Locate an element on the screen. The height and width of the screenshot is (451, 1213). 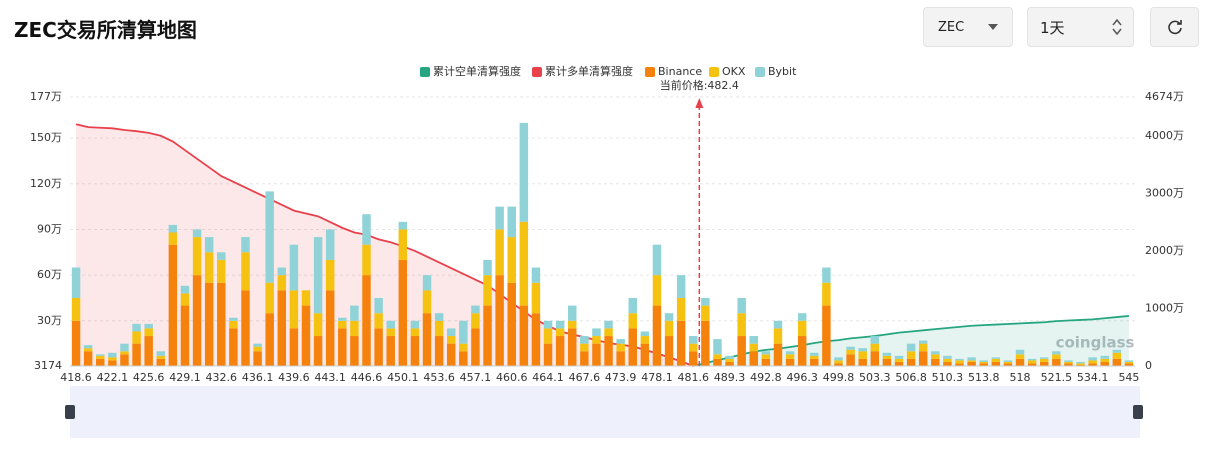
y-tick-label: 150万 is located at coordinates (46, 137).